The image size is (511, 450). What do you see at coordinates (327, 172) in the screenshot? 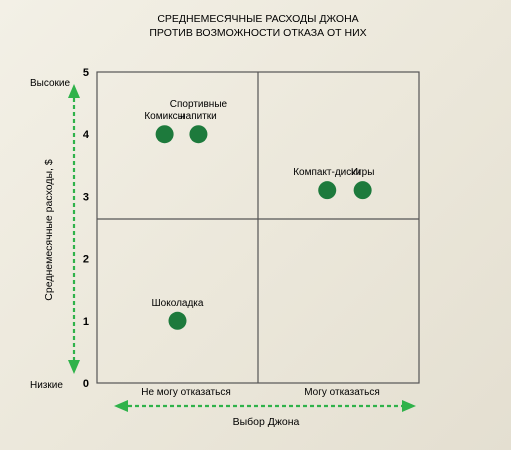
I see `point-label: Компакт-диски` at bounding box center [327, 172].